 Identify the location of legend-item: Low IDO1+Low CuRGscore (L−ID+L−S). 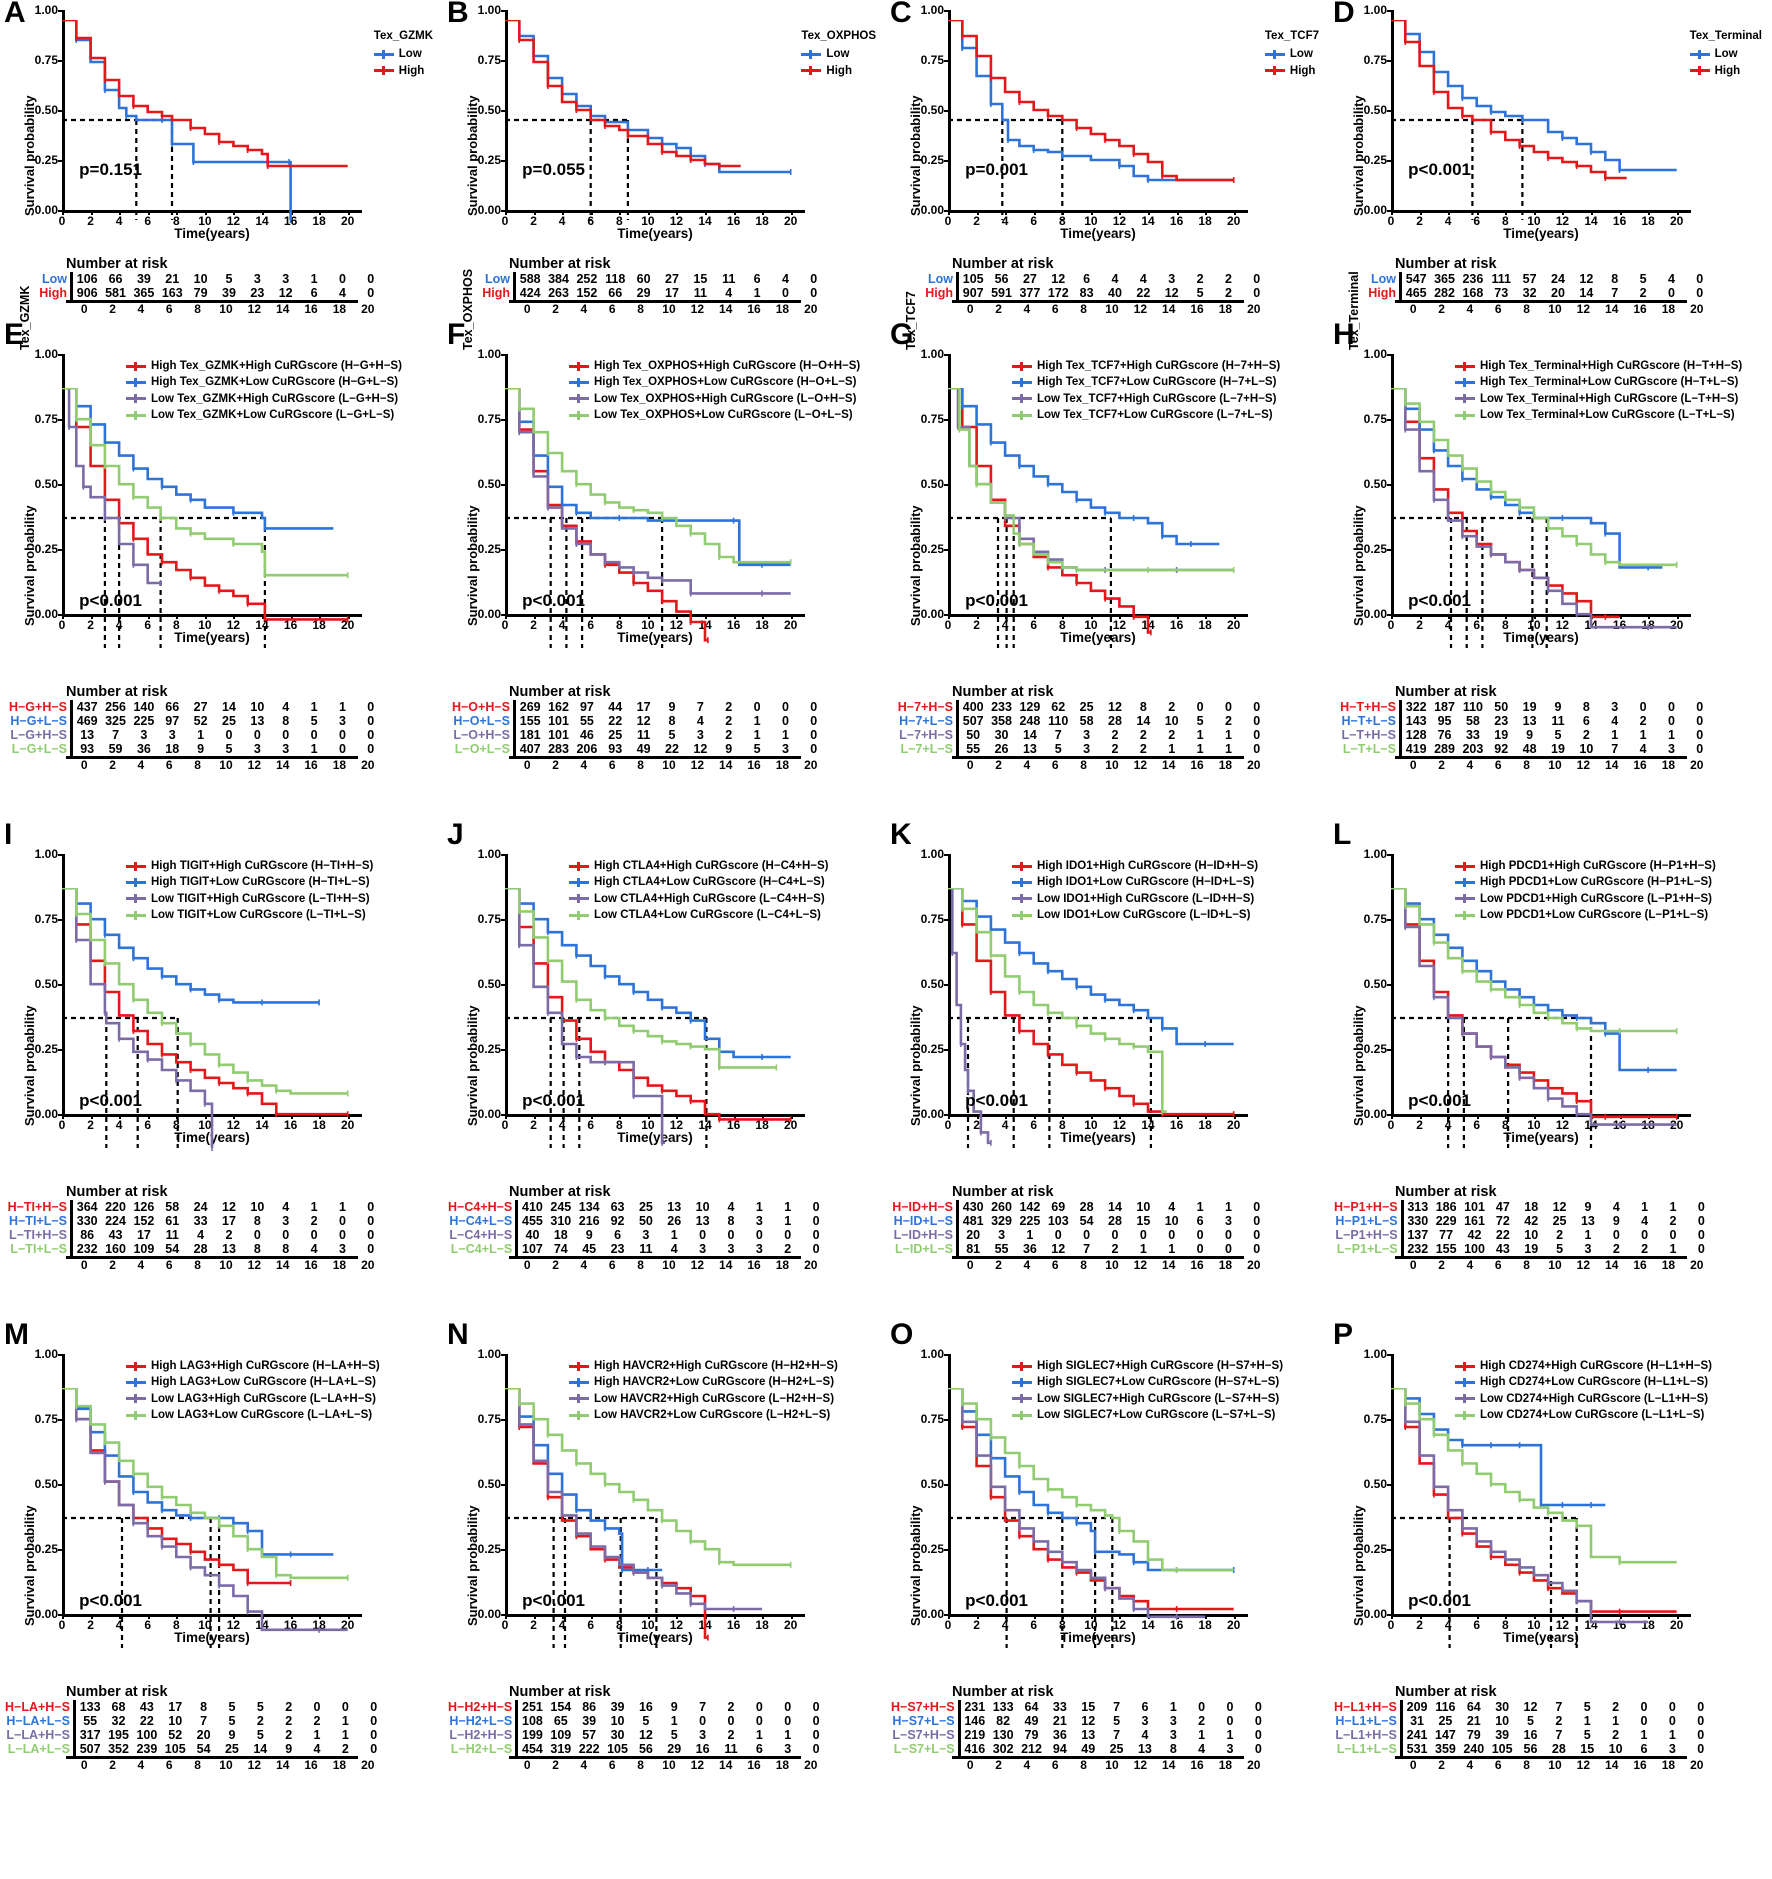
(1135, 915).